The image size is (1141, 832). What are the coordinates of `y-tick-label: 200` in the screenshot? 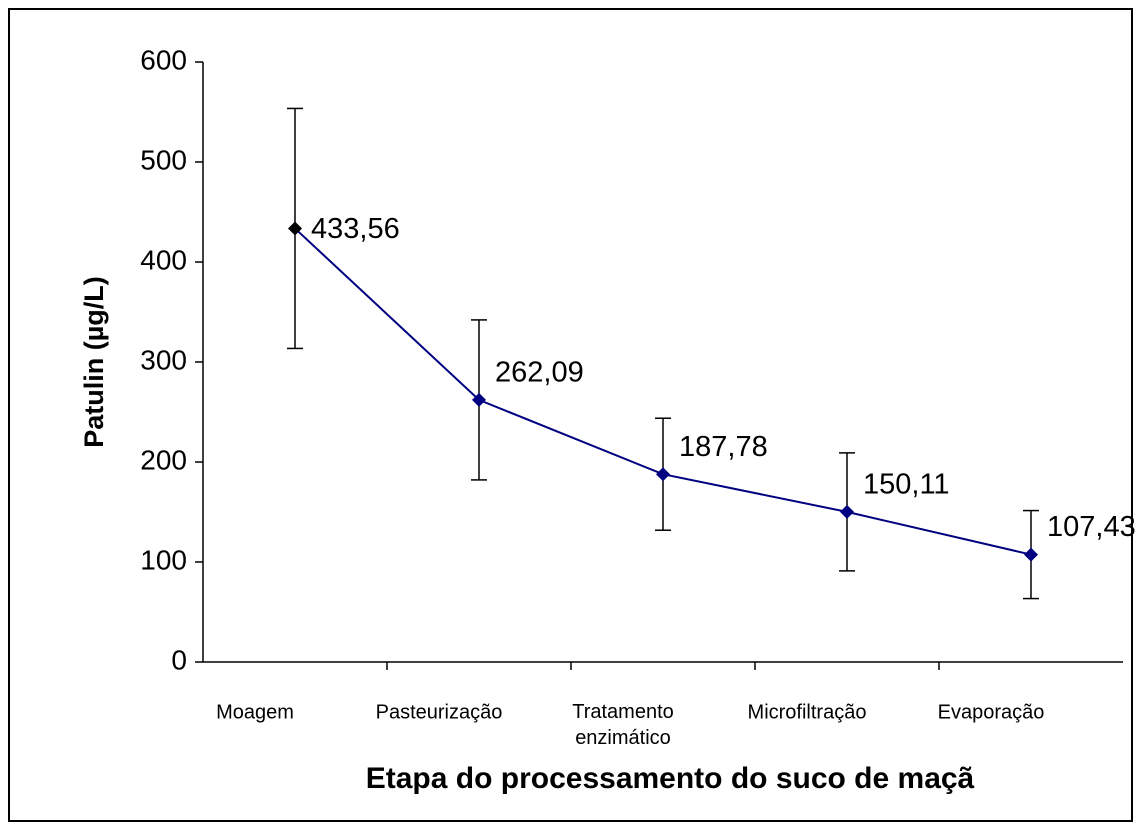 It's located at (163, 459).